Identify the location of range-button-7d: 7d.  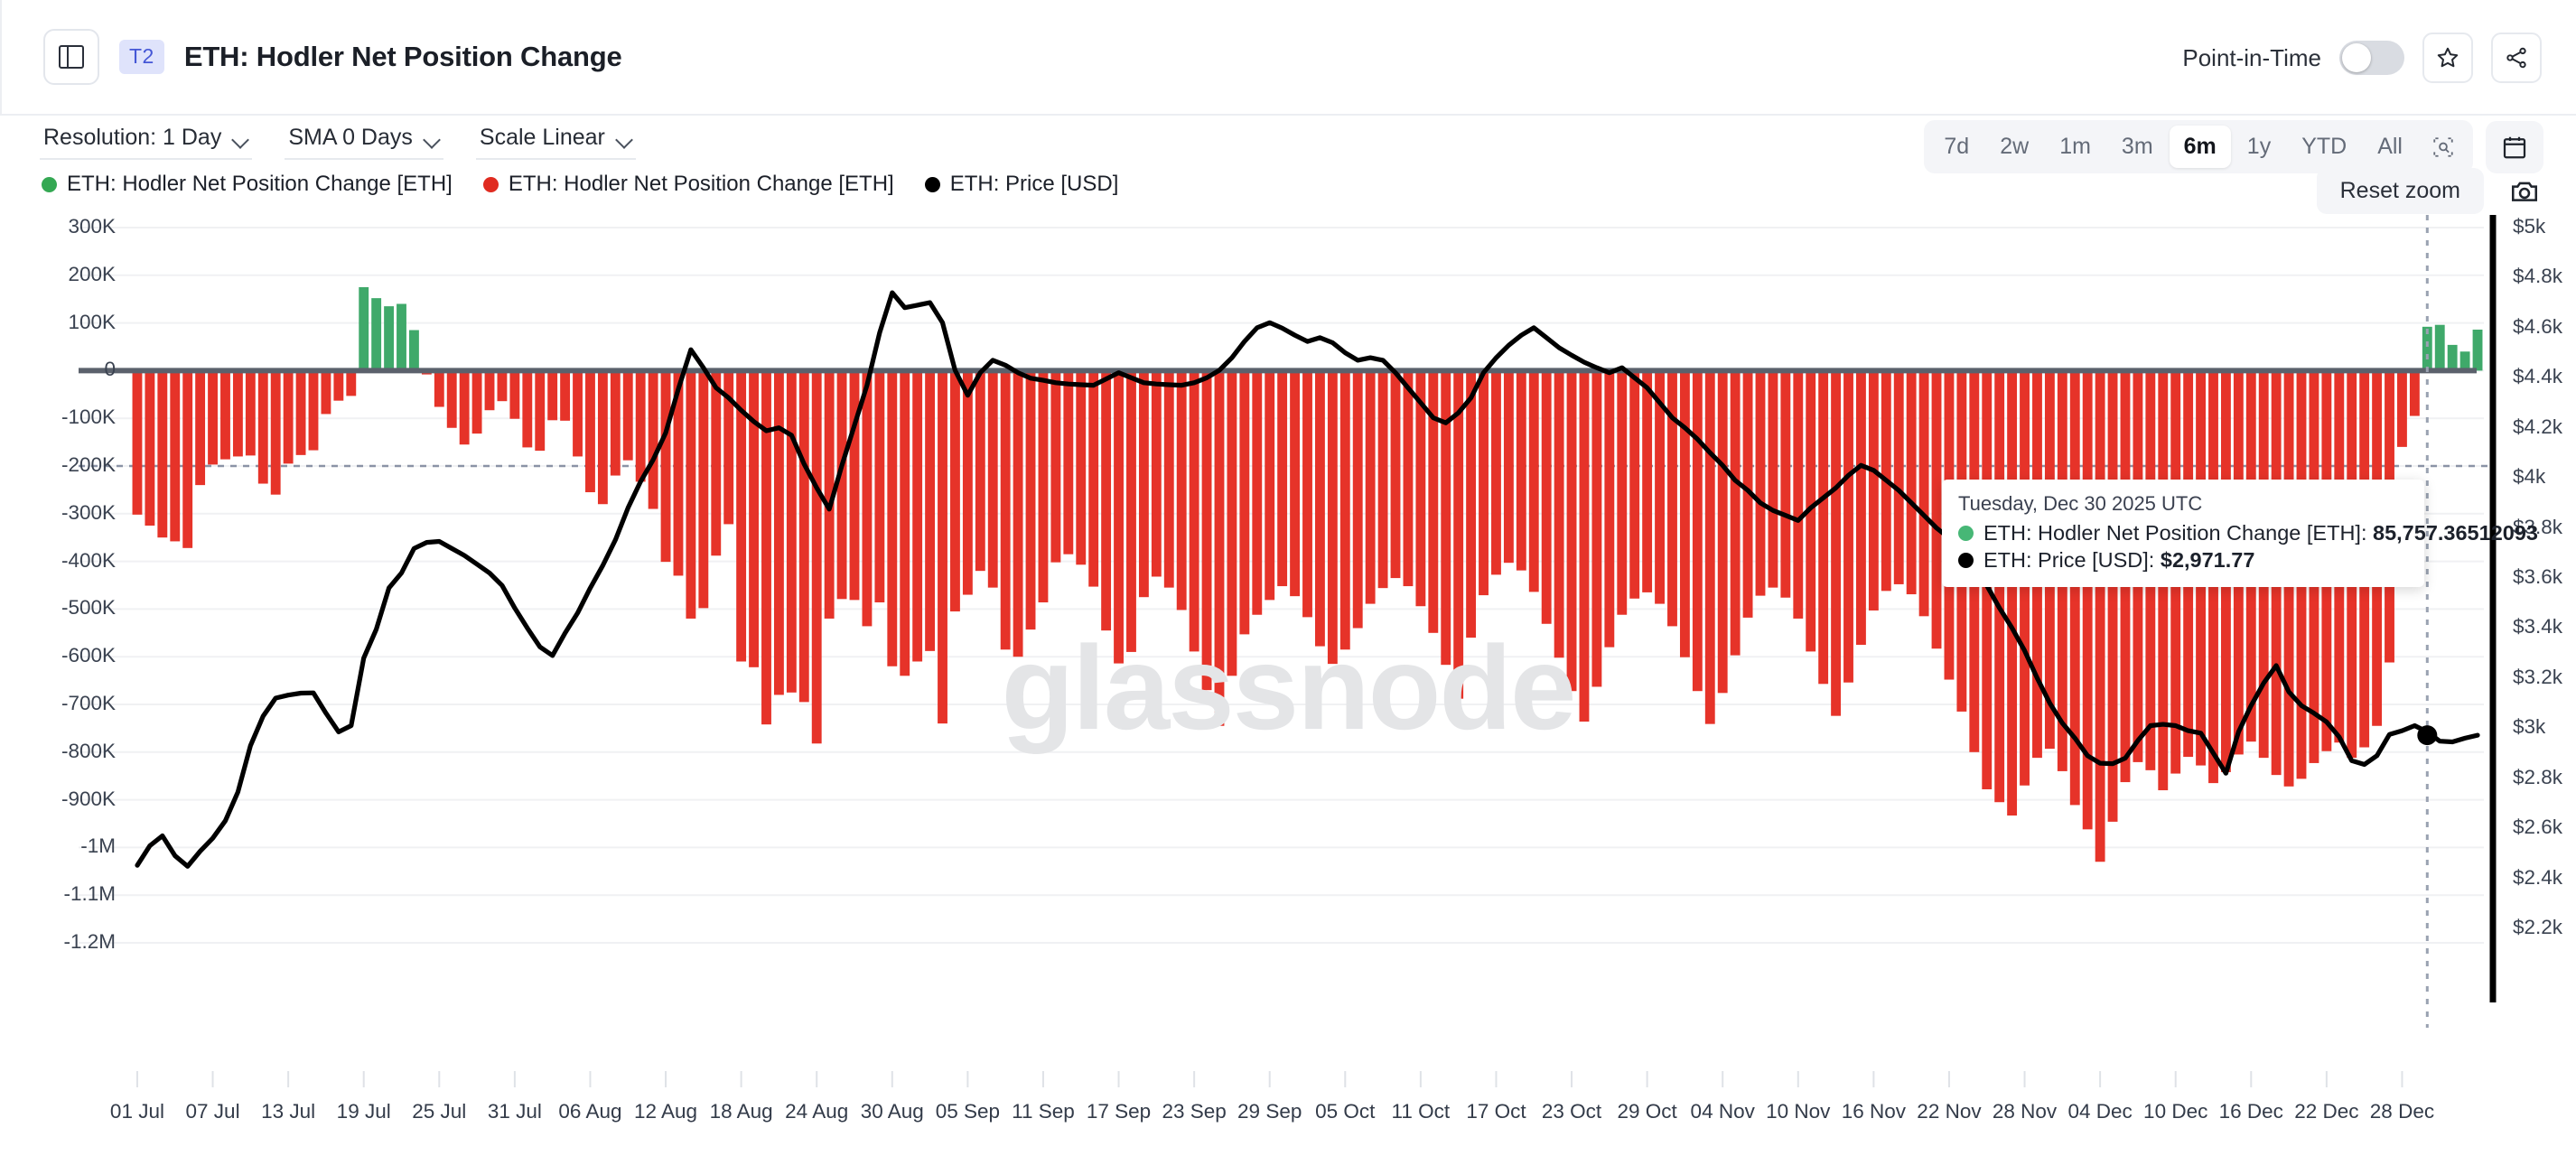
(1956, 147).